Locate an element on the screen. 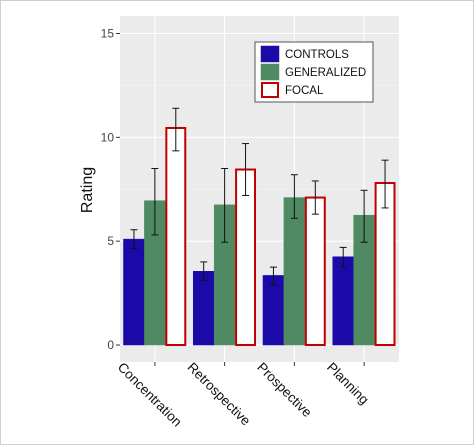 The height and width of the screenshot is (445, 474). x-tick-label: Planning is located at coordinates (348, 384).